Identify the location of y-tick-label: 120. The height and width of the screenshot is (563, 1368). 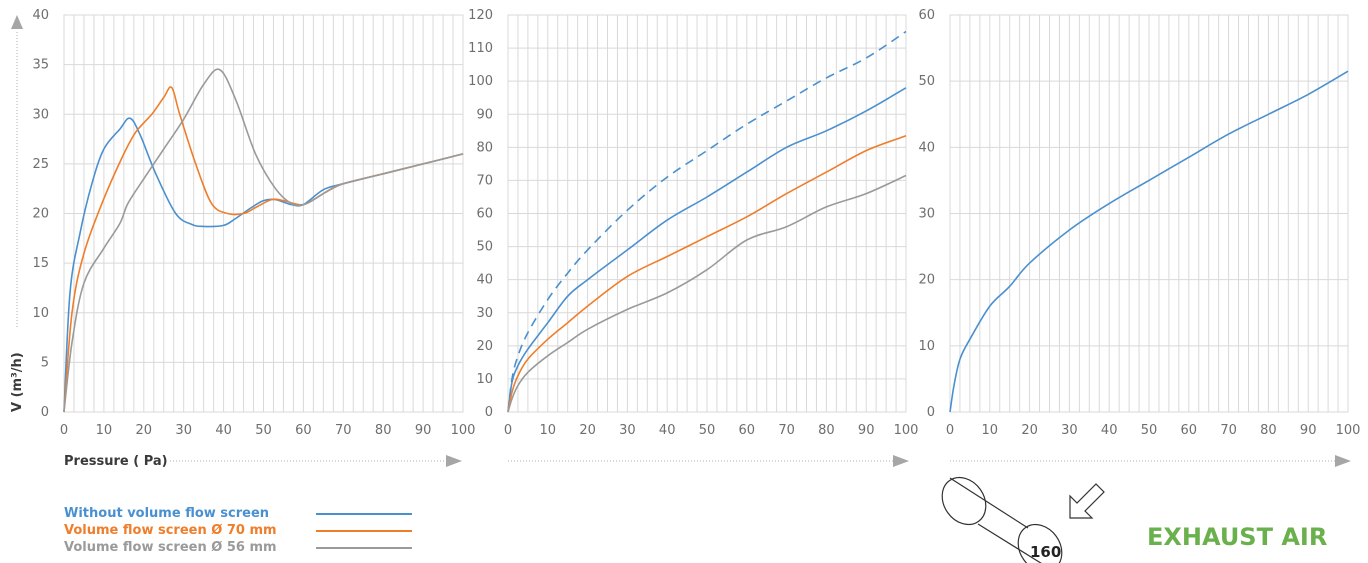
(480, 15).